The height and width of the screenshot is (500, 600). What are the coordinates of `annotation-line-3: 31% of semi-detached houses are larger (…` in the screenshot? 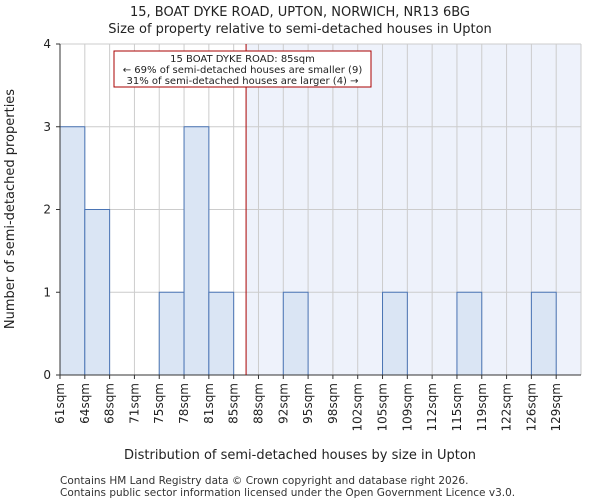 It's located at (242, 81).